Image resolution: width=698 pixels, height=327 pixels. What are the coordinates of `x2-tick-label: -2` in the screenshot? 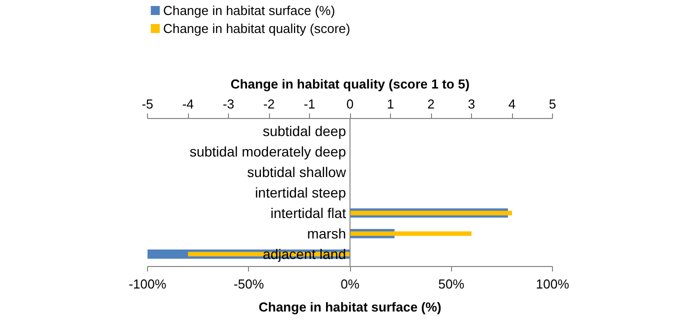 It's located at (269, 104).